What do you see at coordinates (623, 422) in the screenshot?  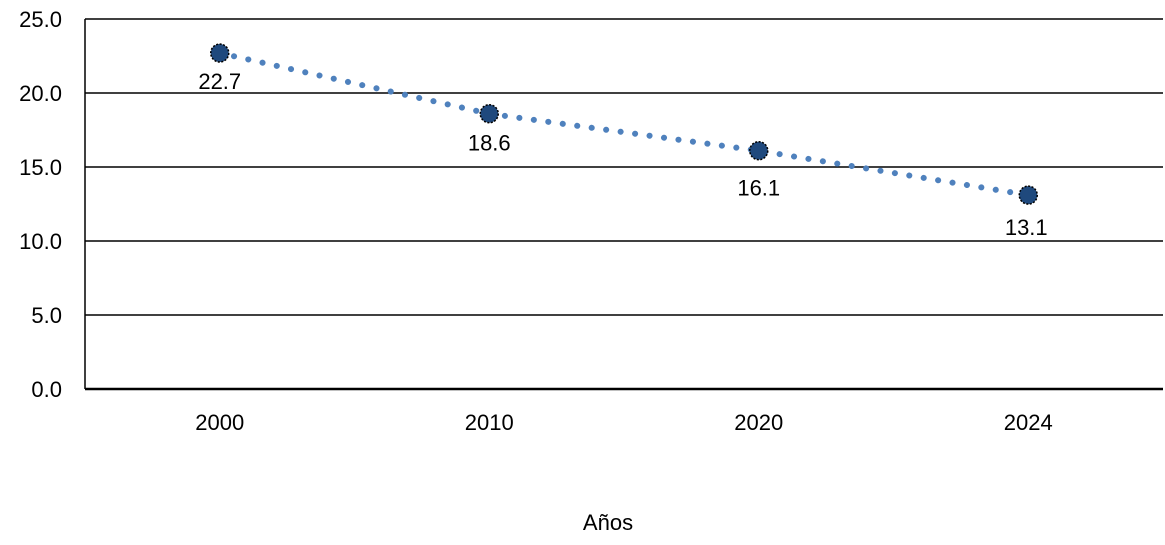 I see `x-tick-labels: 2000 2010 2020 2024` at bounding box center [623, 422].